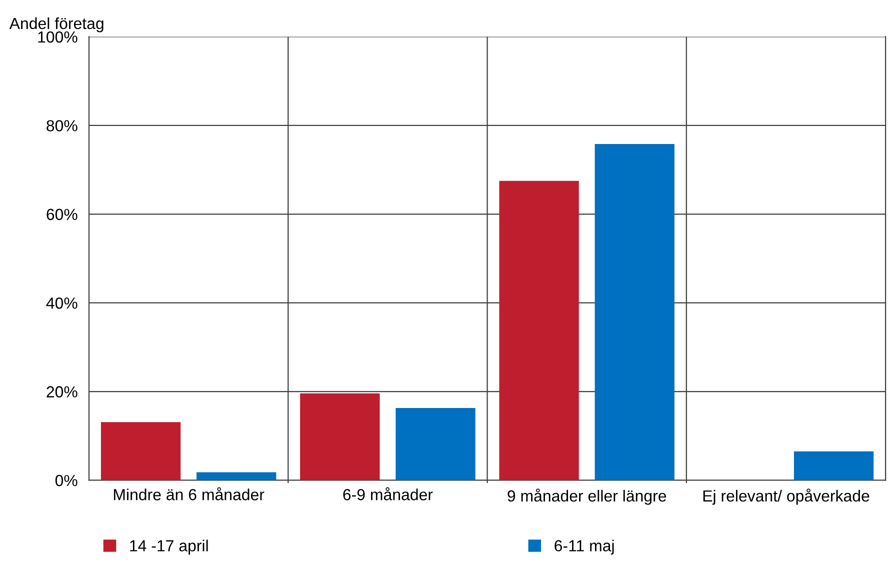 The width and height of the screenshot is (890, 565). I want to click on y-axis-title: Andel företag, so click(56, 24).